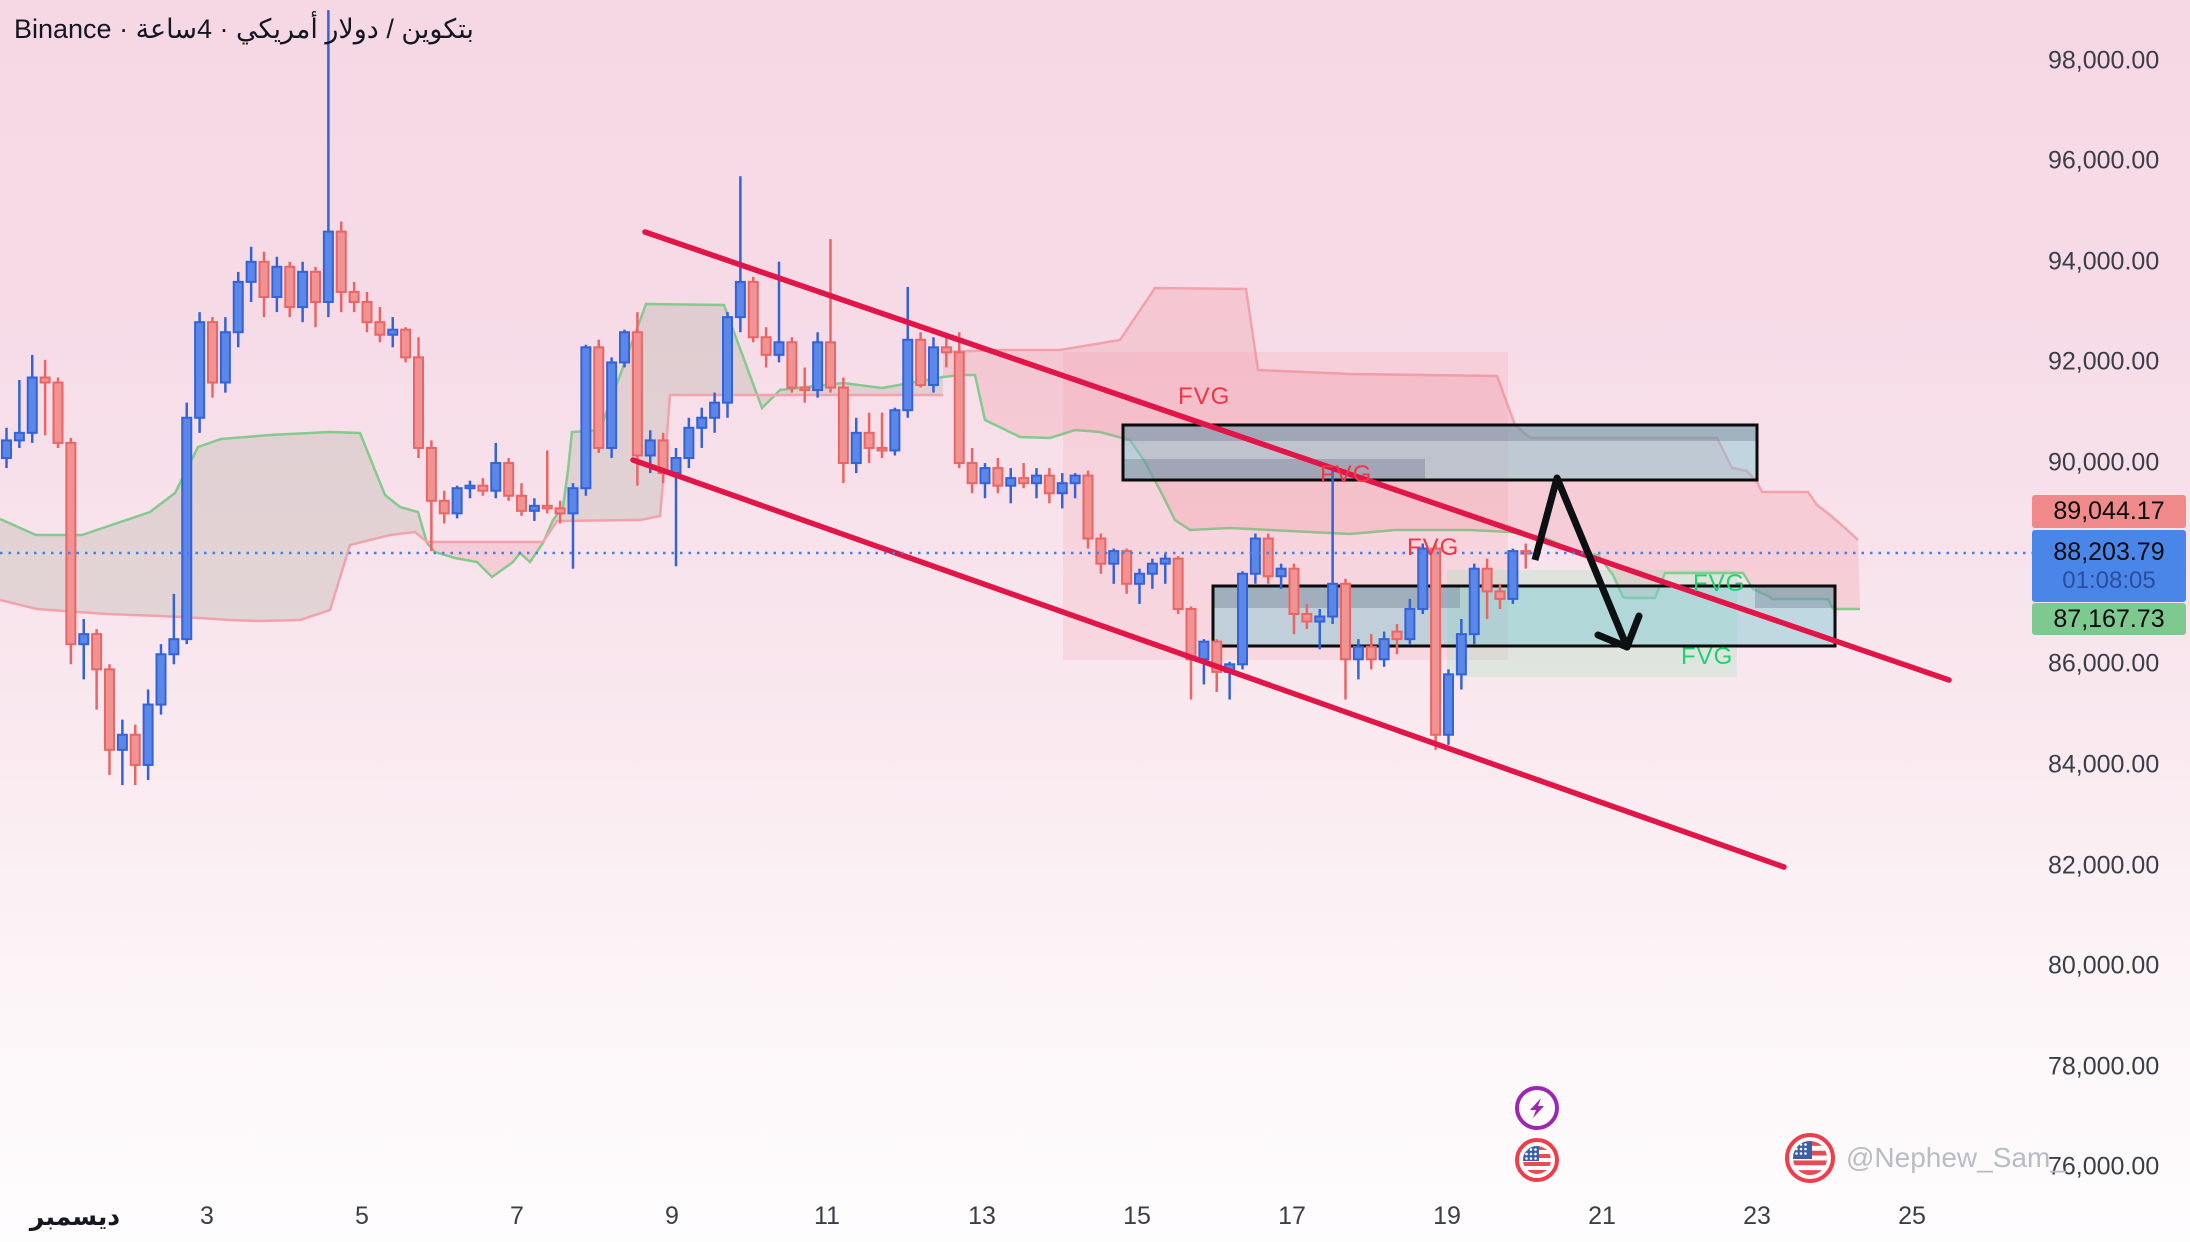  What do you see at coordinates (517, 1216) in the screenshot?
I see `time-axis-label: 7` at bounding box center [517, 1216].